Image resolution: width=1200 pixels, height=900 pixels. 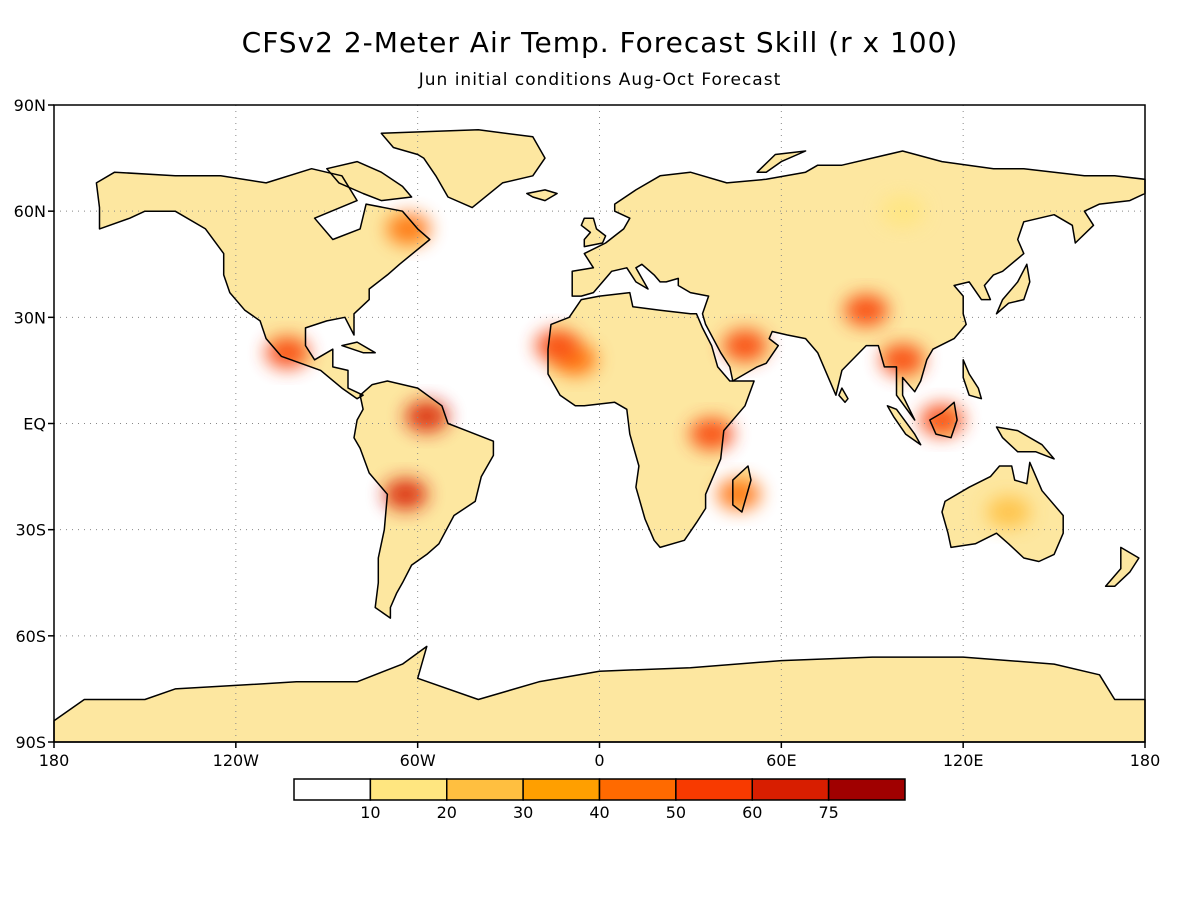 What do you see at coordinates (30, 742) in the screenshot?
I see `lat-tick-label: 90S` at bounding box center [30, 742].